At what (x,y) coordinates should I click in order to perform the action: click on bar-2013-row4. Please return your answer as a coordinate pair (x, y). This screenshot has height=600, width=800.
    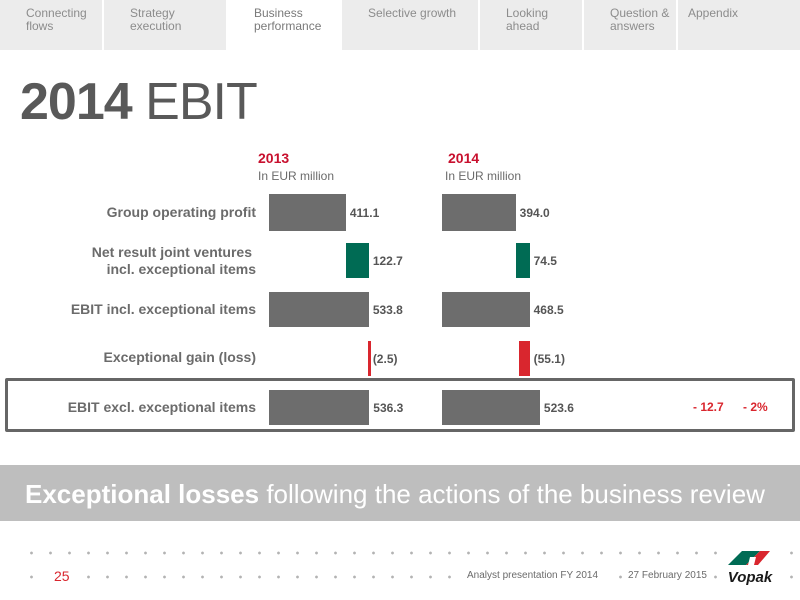
    Looking at the image, I should click on (319, 407).